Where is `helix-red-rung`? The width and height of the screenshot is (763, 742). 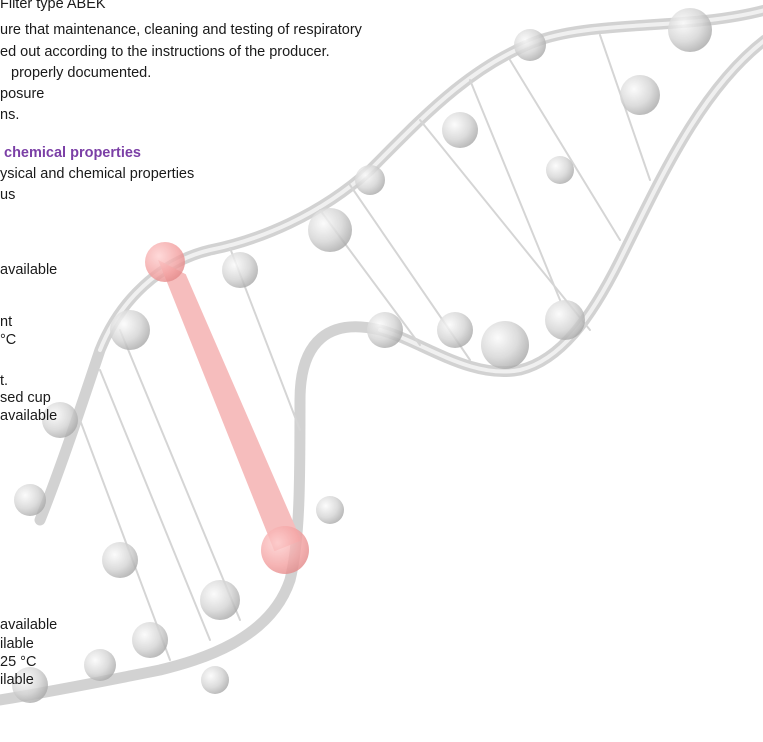
helix-red-rung is located at coordinates (230, 405).